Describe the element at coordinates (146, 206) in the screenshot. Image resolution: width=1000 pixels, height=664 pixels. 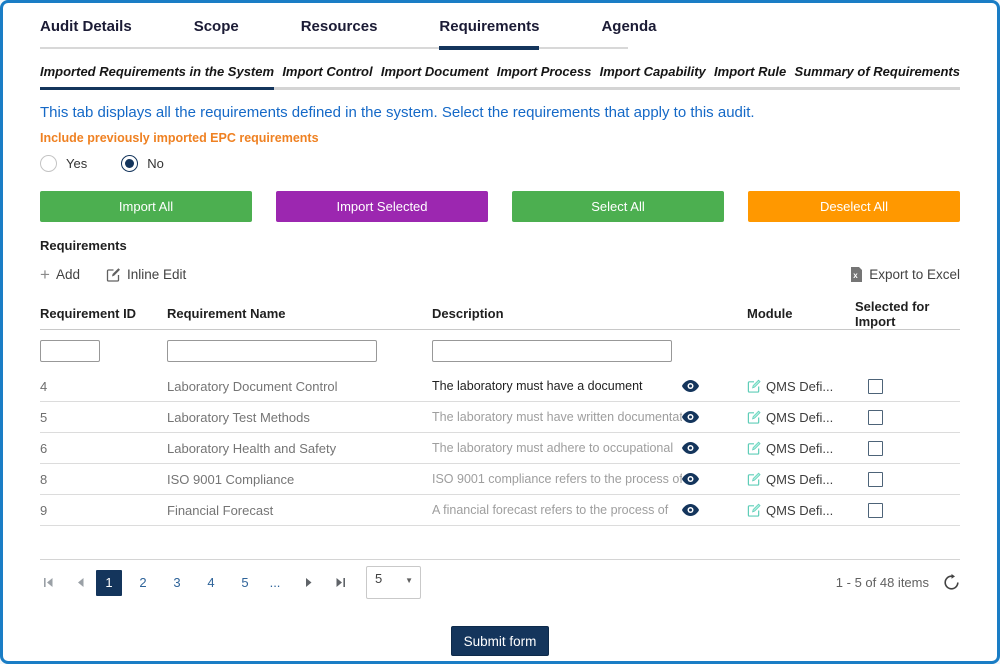
I see `import-all-button: Import All` at that location.